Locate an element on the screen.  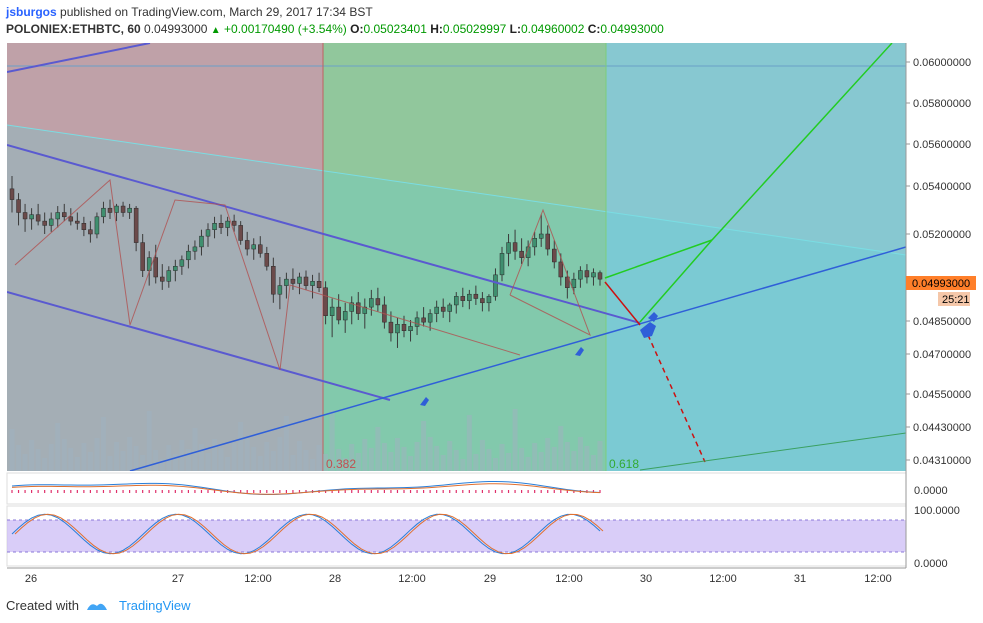
low-label: L: is located at coordinates (515, 29).